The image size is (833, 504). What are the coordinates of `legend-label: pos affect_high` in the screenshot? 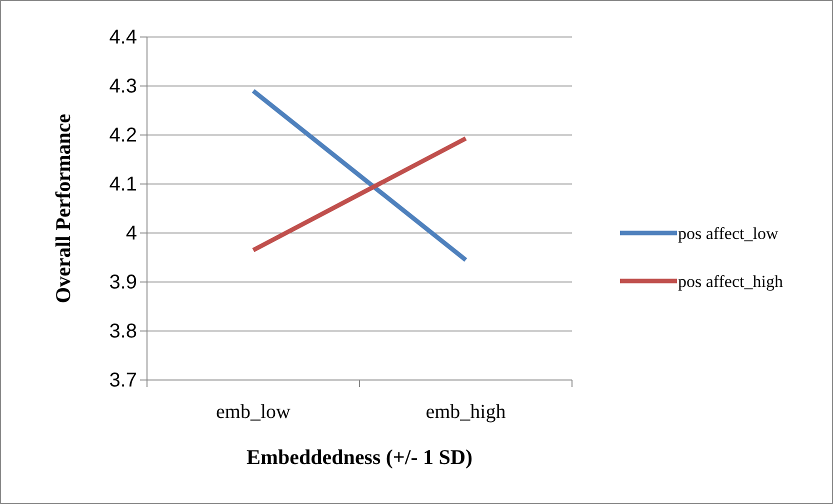 It's located at (731, 281).